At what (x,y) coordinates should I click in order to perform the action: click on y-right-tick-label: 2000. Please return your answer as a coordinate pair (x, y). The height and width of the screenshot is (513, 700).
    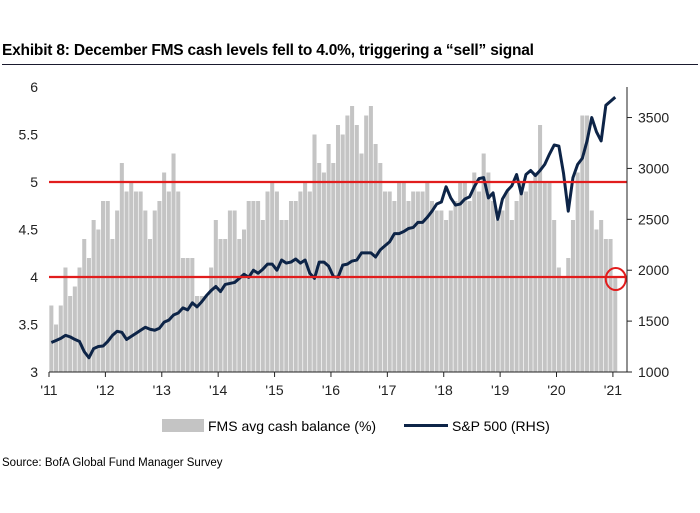
    Looking at the image, I should click on (653, 270).